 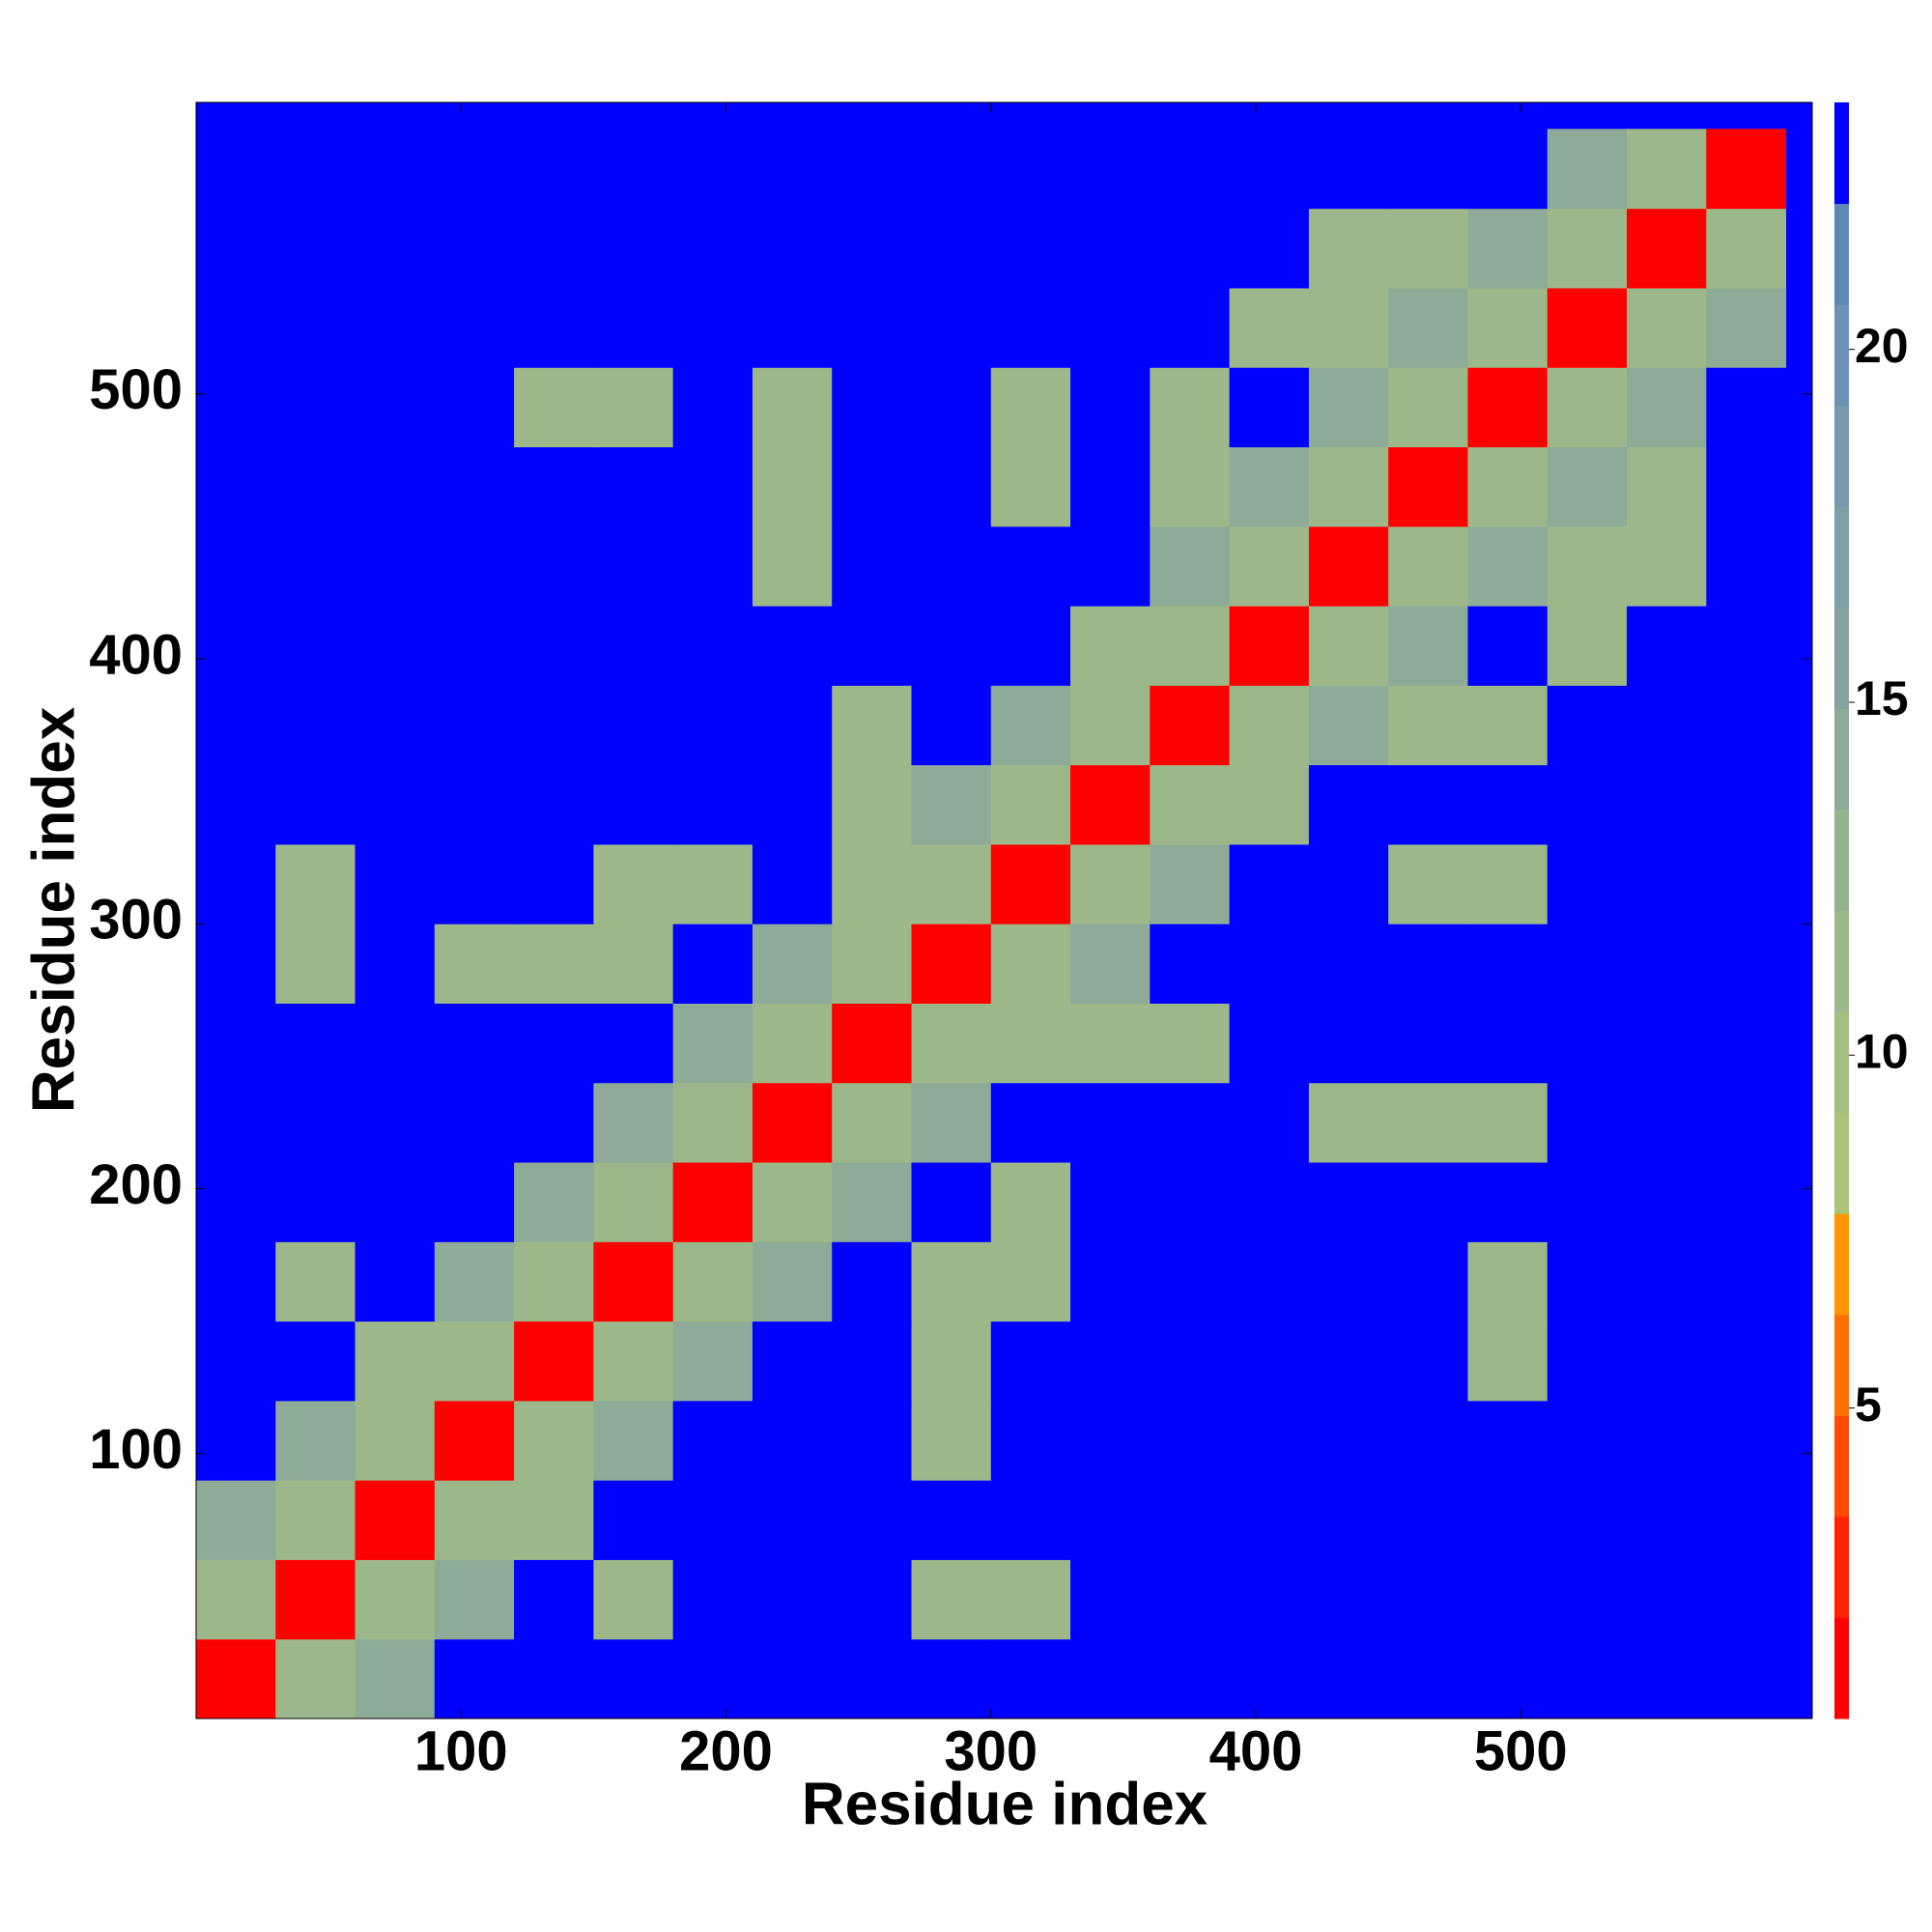 I want to click on x-tick-label: 400, so click(x=1256, y=1750).